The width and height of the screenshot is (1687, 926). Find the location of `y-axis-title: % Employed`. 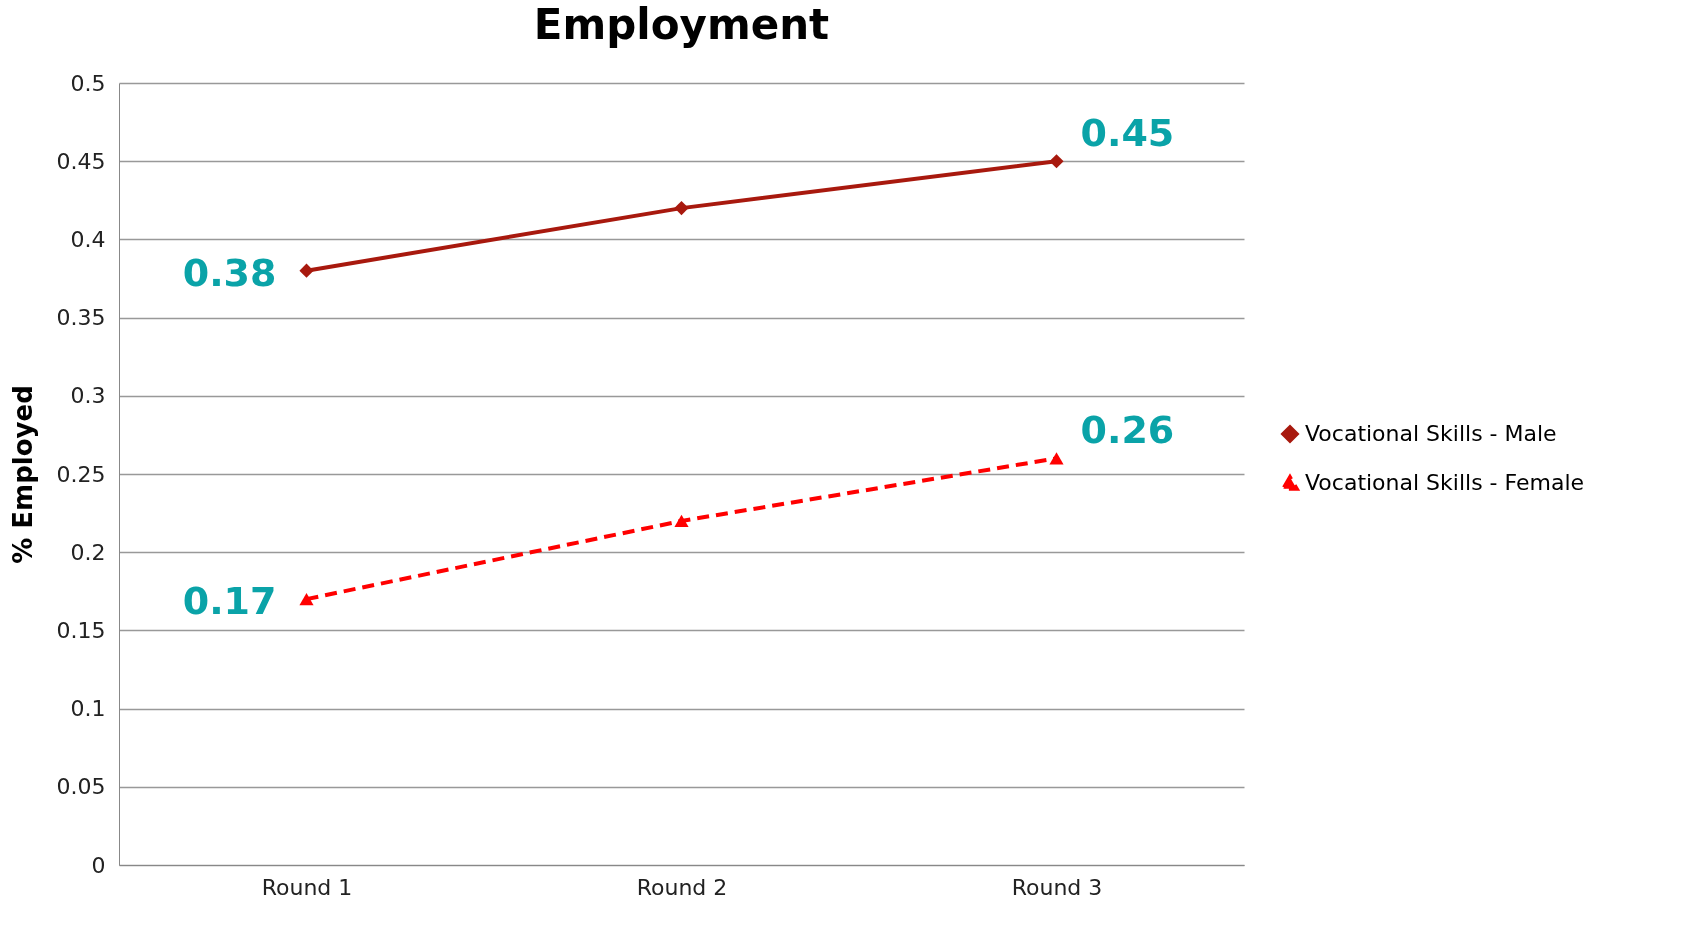

y-axis-title: % Employed is located at coordinates (22, 474).